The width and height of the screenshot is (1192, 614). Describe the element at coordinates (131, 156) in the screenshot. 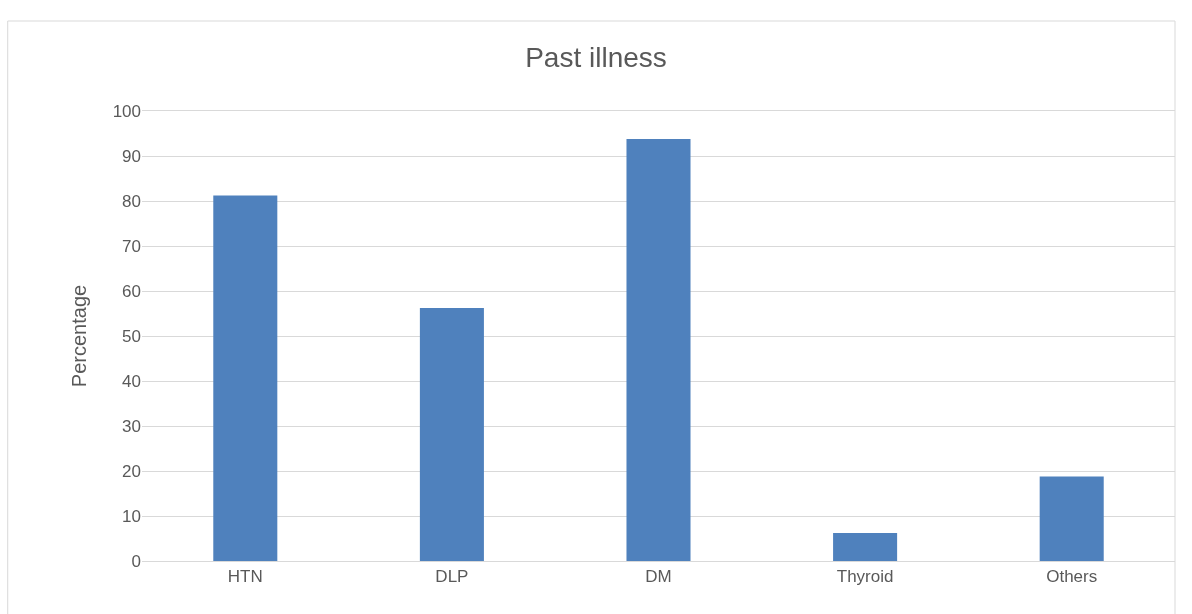

I see `y-tick-label: 90` at that location.